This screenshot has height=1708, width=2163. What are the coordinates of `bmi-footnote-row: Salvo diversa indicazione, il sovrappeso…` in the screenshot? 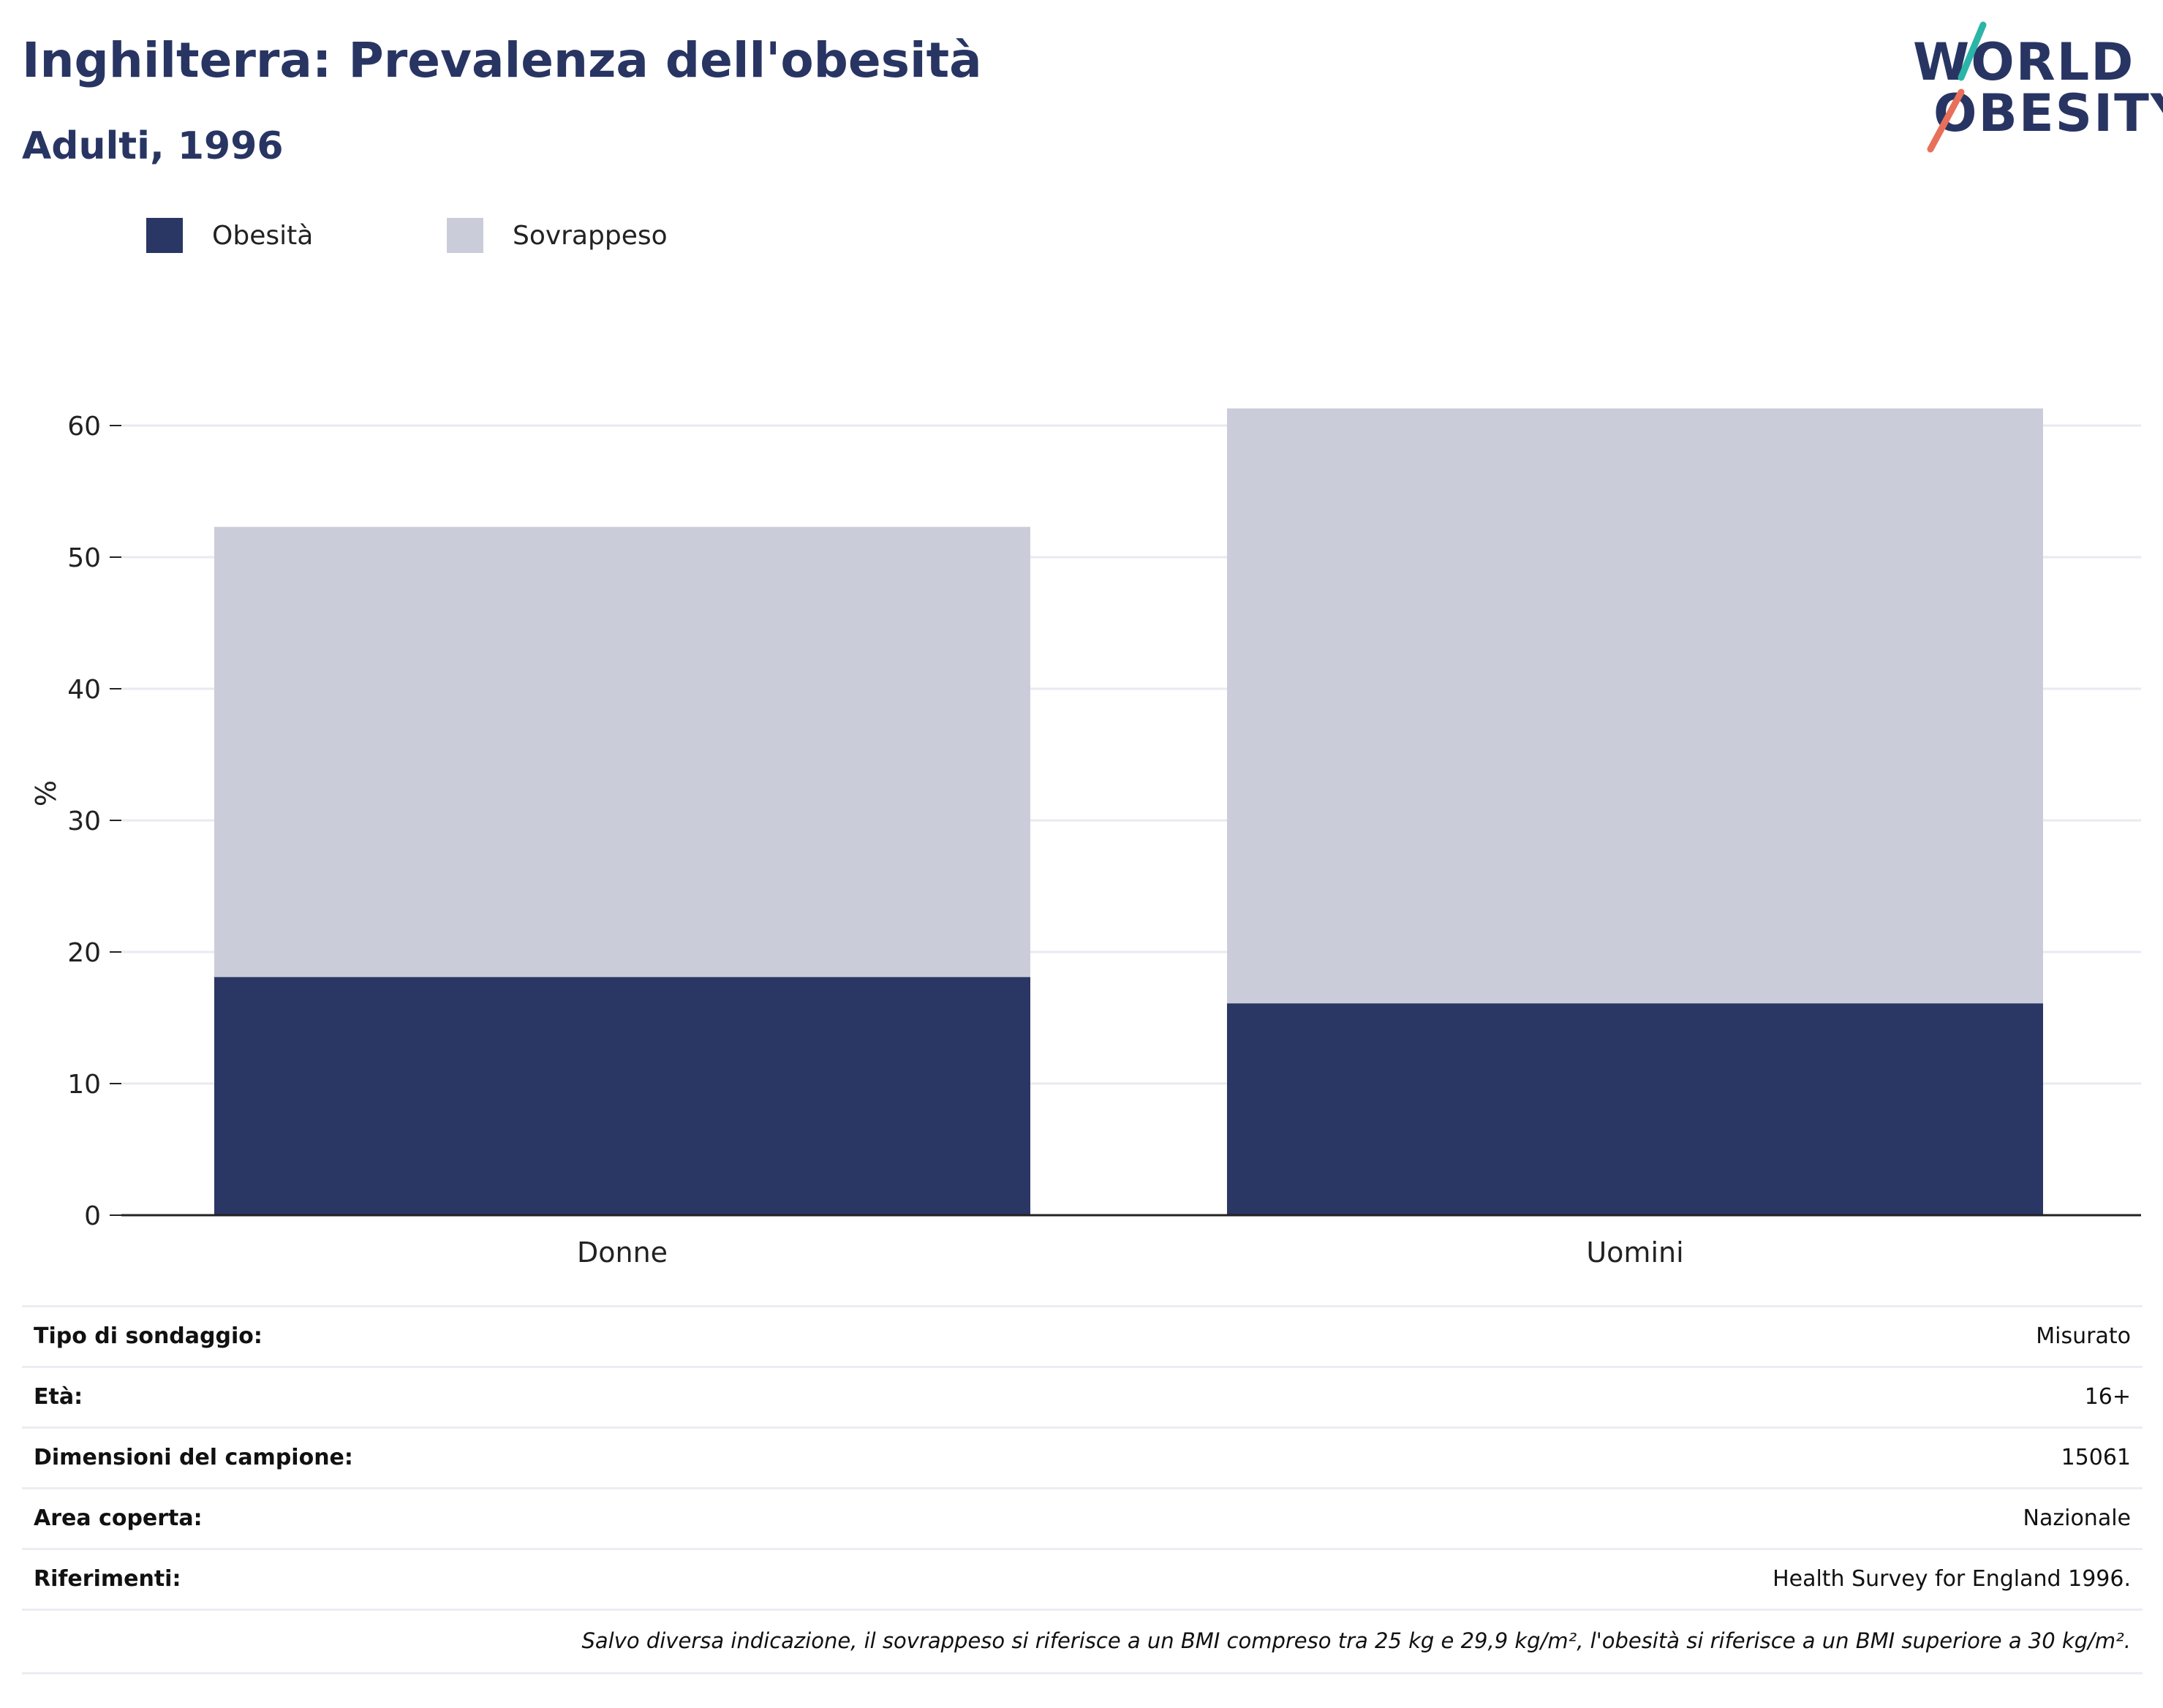 It's located at (1082, 1641).